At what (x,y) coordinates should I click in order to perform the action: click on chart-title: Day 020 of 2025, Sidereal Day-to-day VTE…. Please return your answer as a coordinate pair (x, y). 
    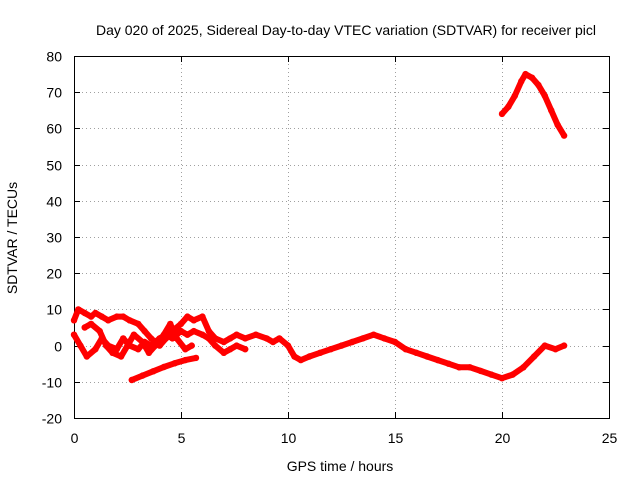
    Looking at the image, I should click on (346, 30).